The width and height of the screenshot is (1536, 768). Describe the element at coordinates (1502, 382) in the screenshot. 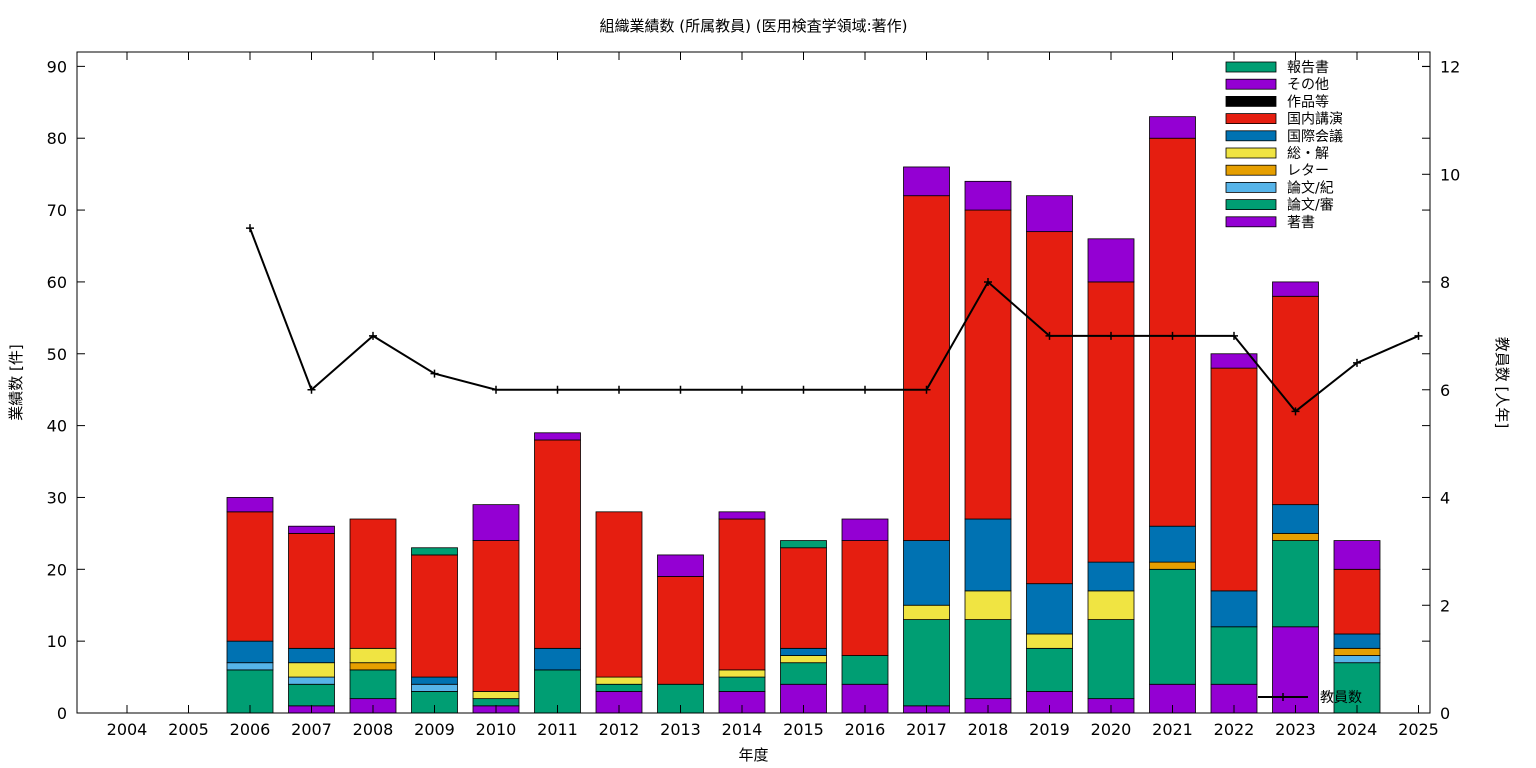

I see `y2-axis-label: 教員数 [人年]` at that location.